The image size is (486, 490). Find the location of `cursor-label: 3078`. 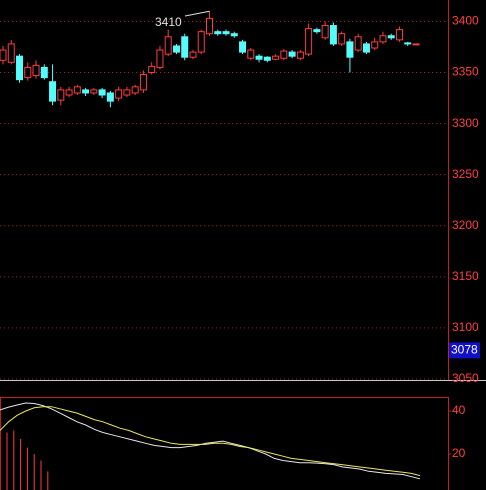

cursor-label: 3078 is located at coordinates (464, 350).